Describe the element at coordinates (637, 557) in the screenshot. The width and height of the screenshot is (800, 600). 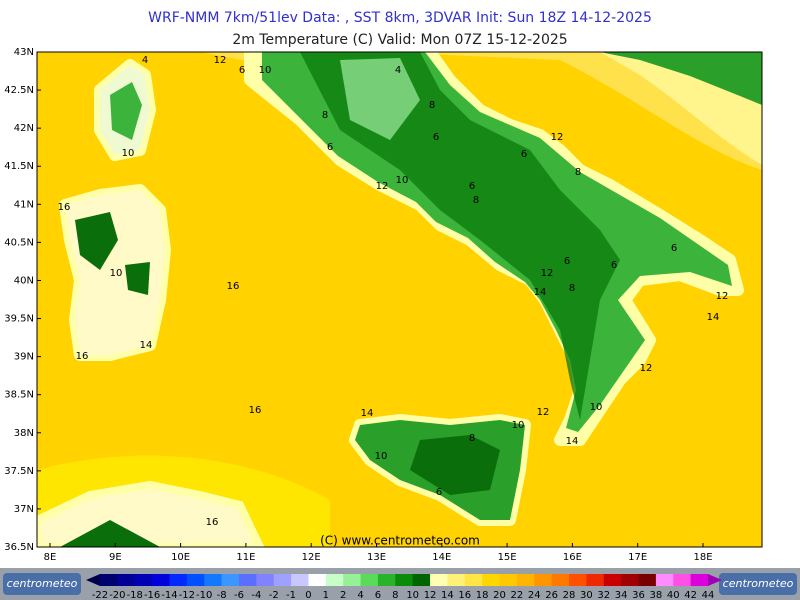
I see `lon-label: 17E` at that location.